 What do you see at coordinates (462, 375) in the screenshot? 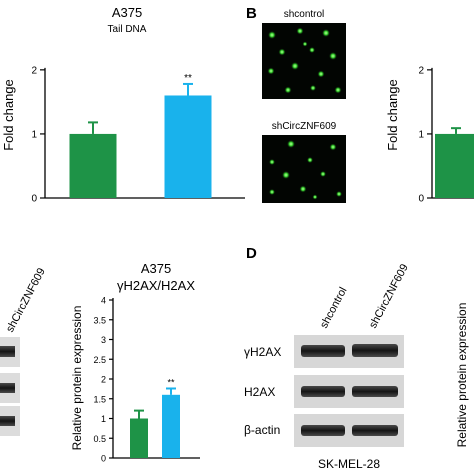
I see `blot-d-side-label: Relative protein expression` at bounding box center [462, 375].